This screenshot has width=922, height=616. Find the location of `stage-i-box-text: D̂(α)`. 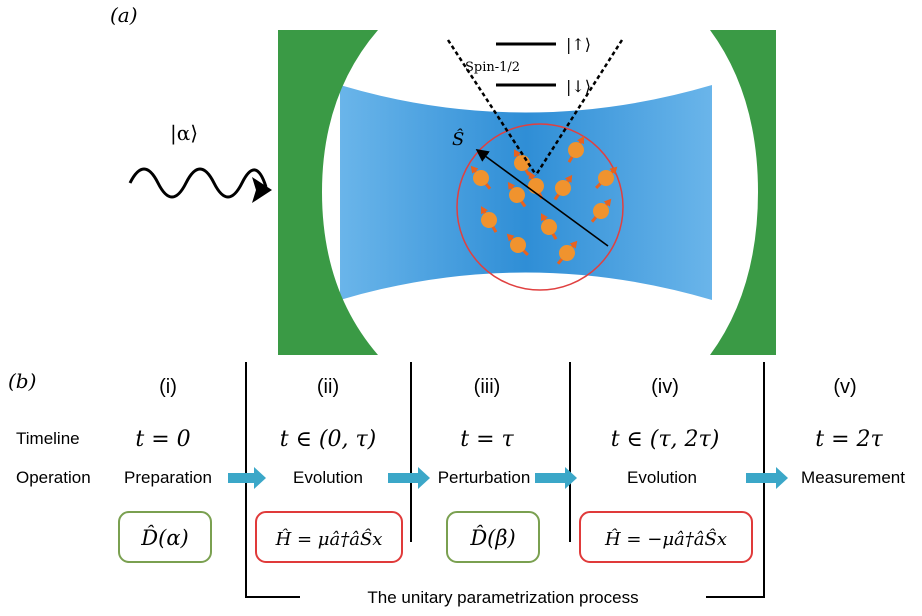

stage-i-box-text: D̂(α) is located at coordinates (164, 538).